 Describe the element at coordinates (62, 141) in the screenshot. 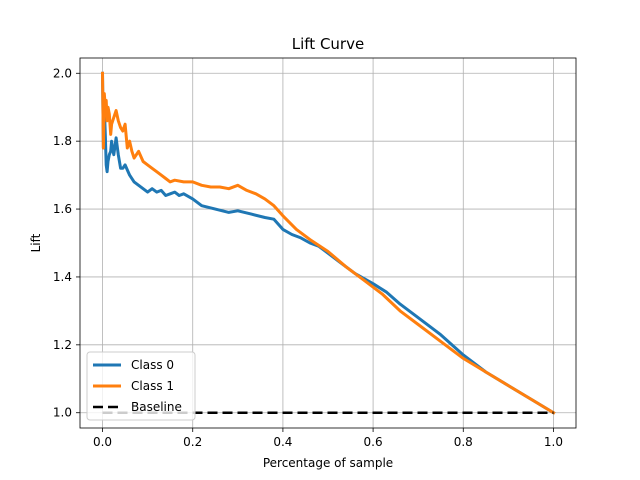

I see `y-tick-label-4: 1.8` at that location.